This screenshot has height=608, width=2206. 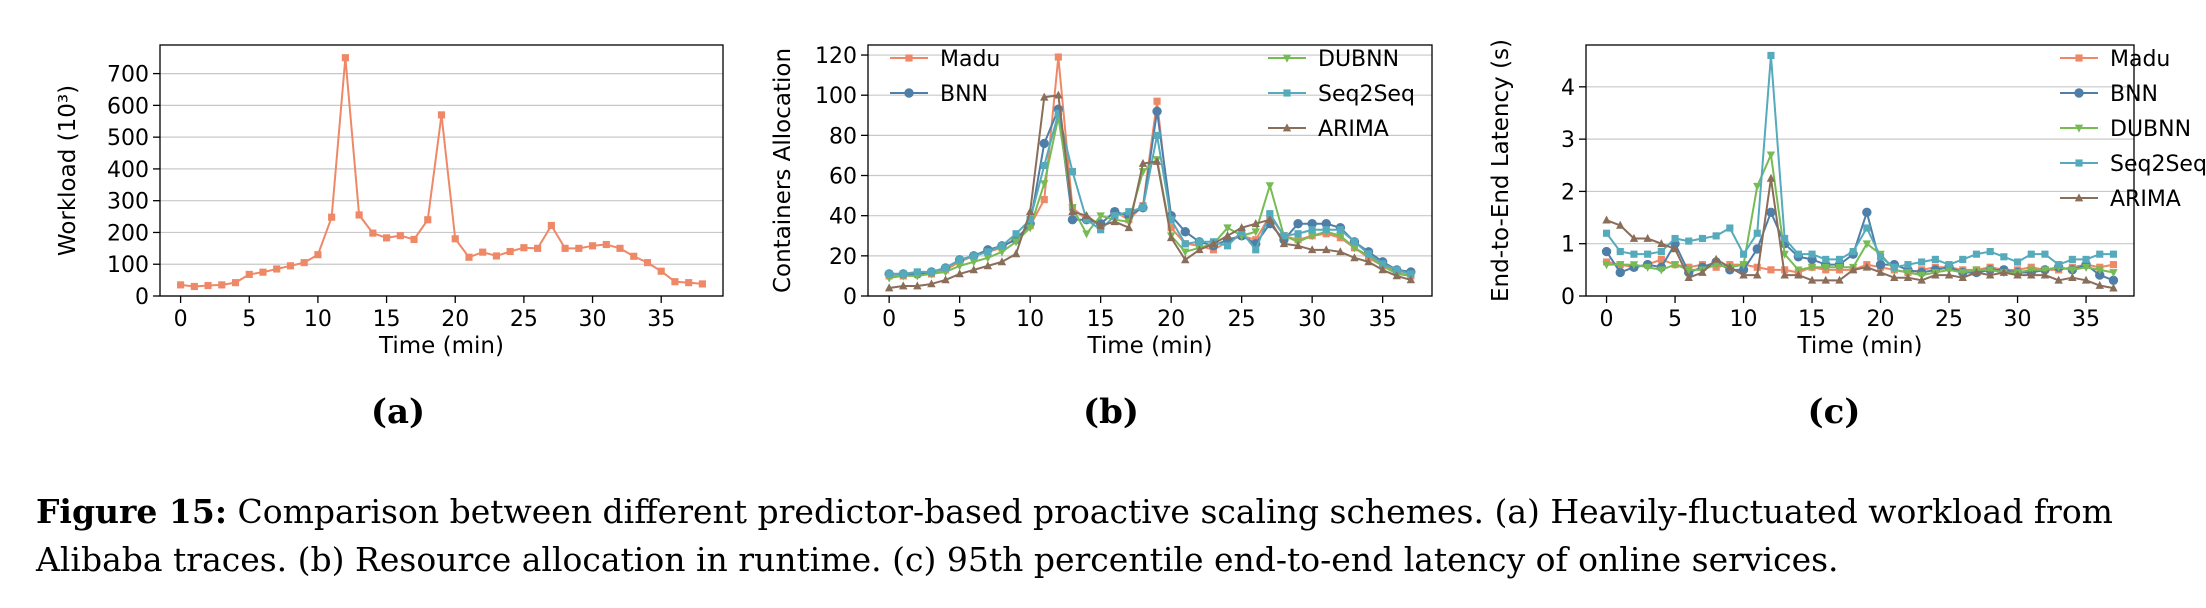 What do you see at coordinates (1568, 140) in the screenshot?
I see `y-tick-label: 3` at bounding box center [1568, 140].